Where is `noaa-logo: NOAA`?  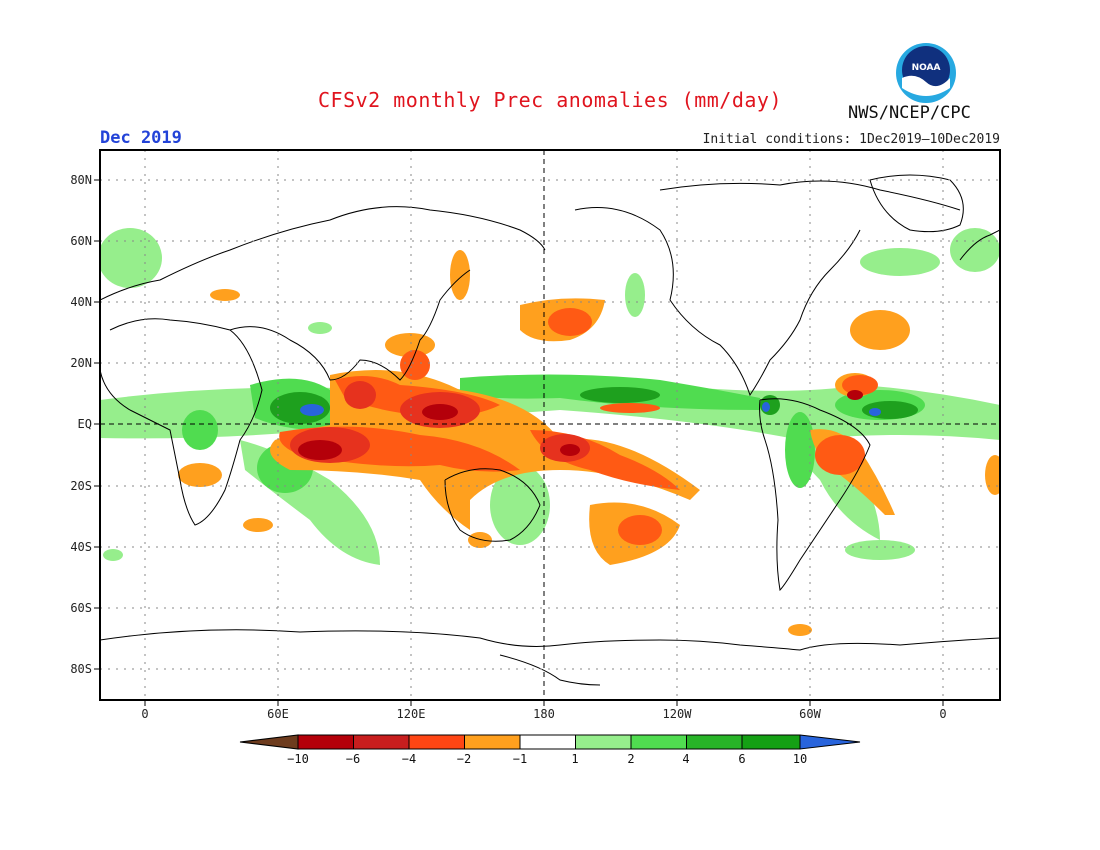 noaa-logo: NOAA is located at coordinates (926, 75).